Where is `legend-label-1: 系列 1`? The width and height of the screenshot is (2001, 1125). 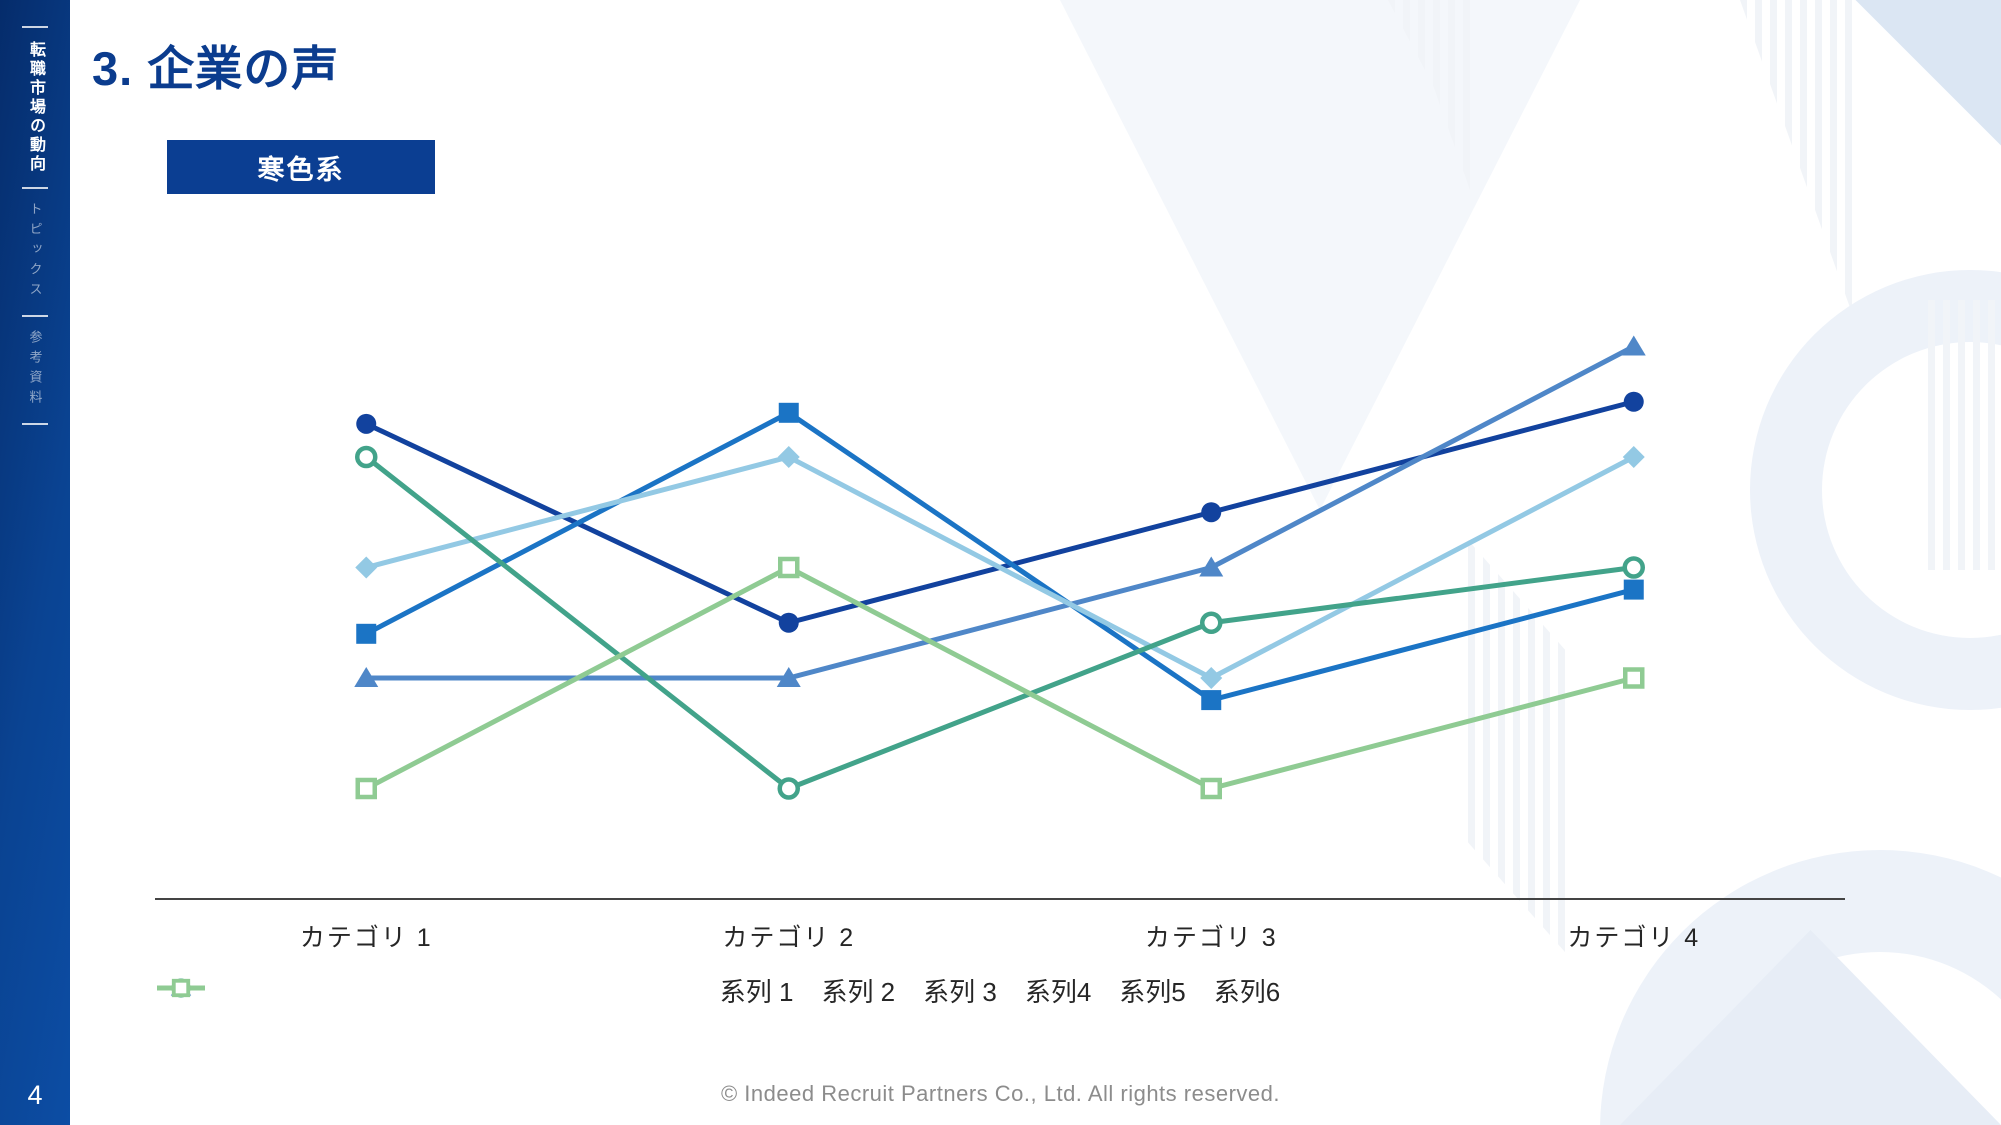
legend-label-1: 系列 1 is located at coordinates (756, 992).